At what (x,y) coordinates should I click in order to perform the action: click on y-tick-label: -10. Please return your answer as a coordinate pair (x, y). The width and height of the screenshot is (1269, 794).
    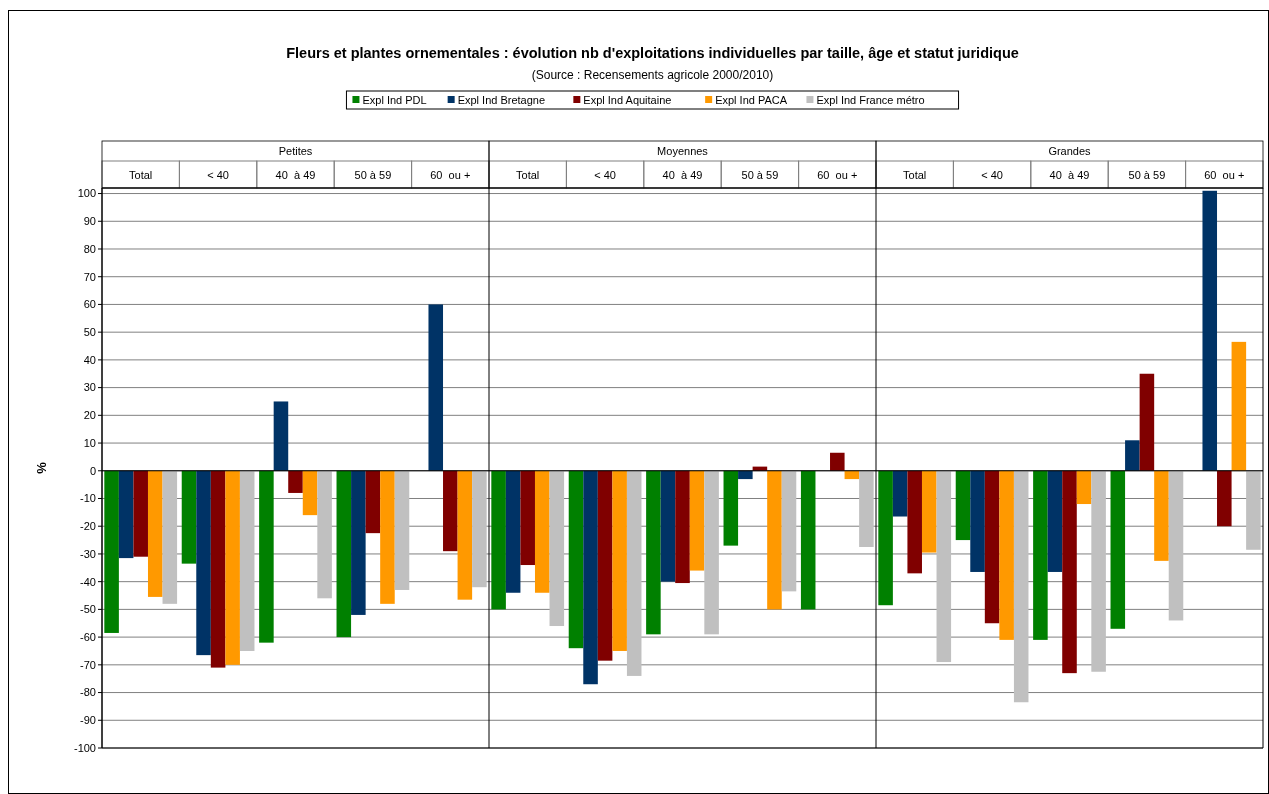
    Looking at the image, I should click on (88, 498).